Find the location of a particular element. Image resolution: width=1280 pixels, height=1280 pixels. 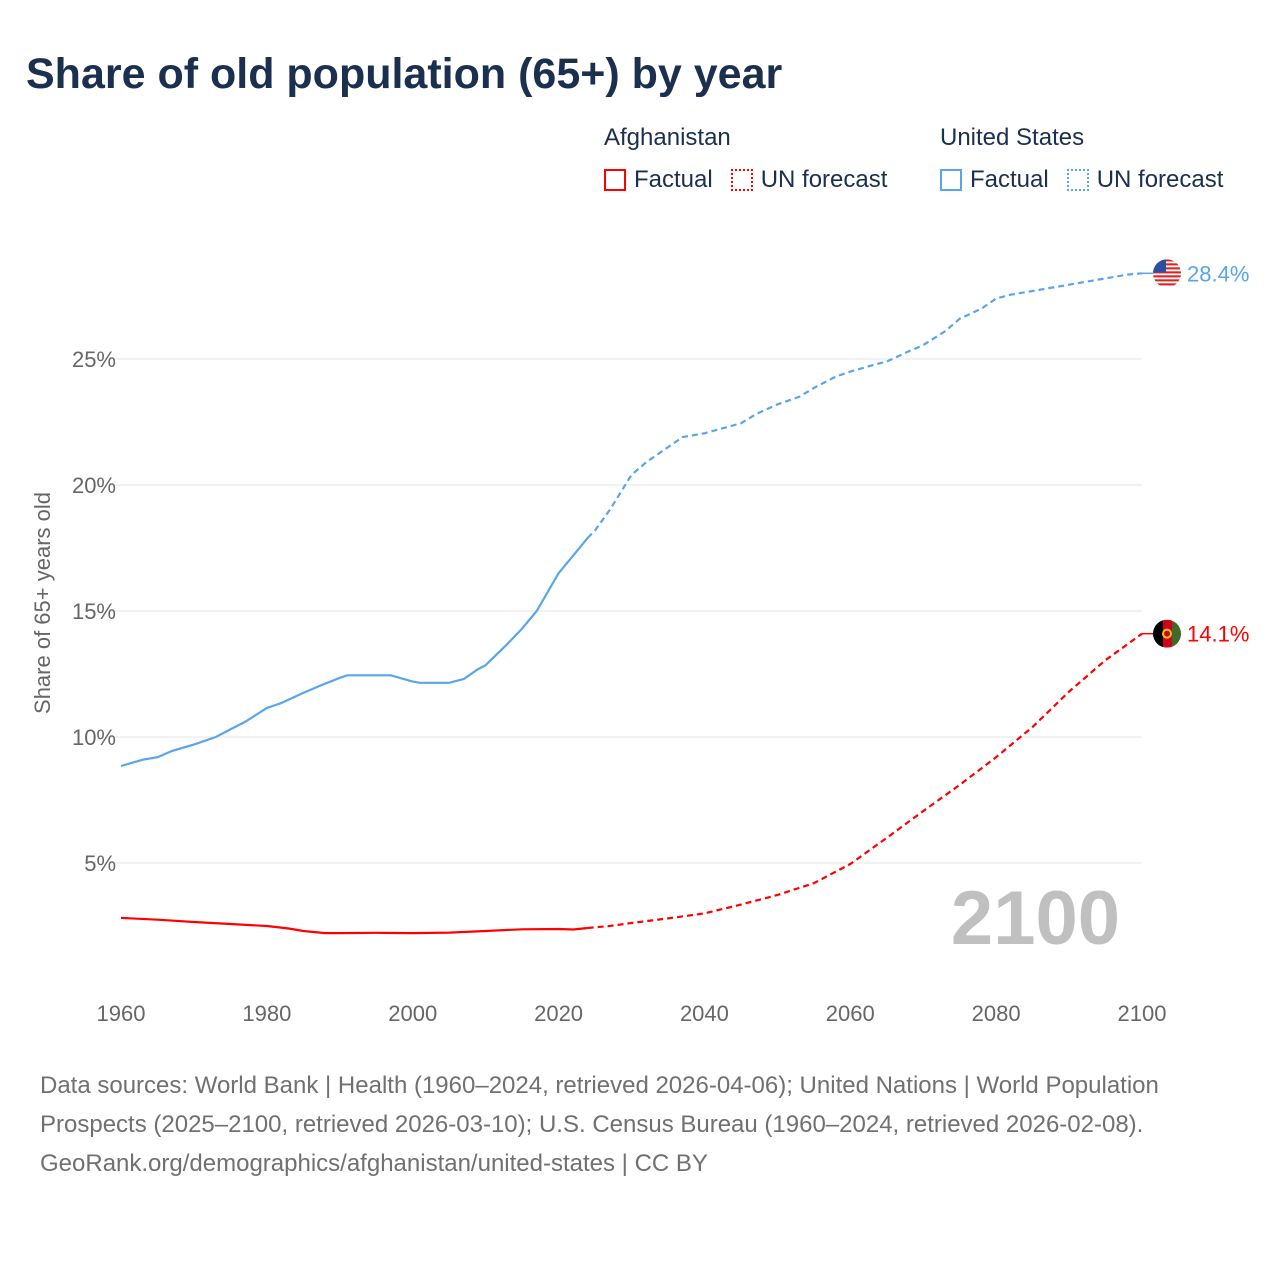

chart-title: Share of old population (65+) by year is located at coordinates (404, 74).